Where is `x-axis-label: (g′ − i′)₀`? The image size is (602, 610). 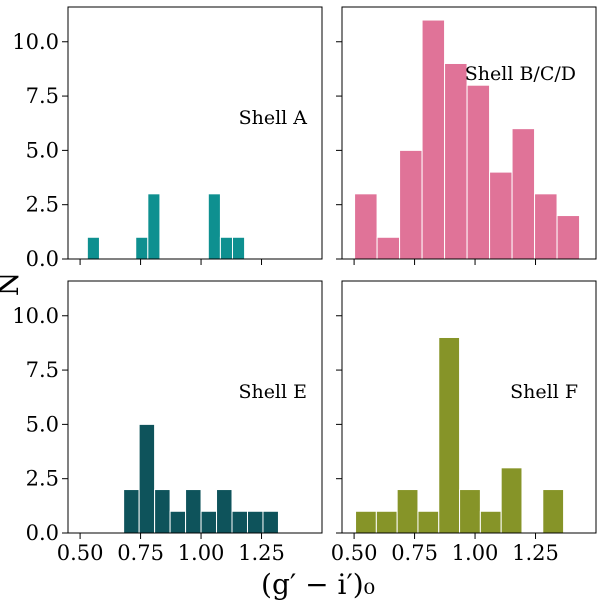
x-axis-label: (g′ − i′)₀ is located at coordinates (318, 584).